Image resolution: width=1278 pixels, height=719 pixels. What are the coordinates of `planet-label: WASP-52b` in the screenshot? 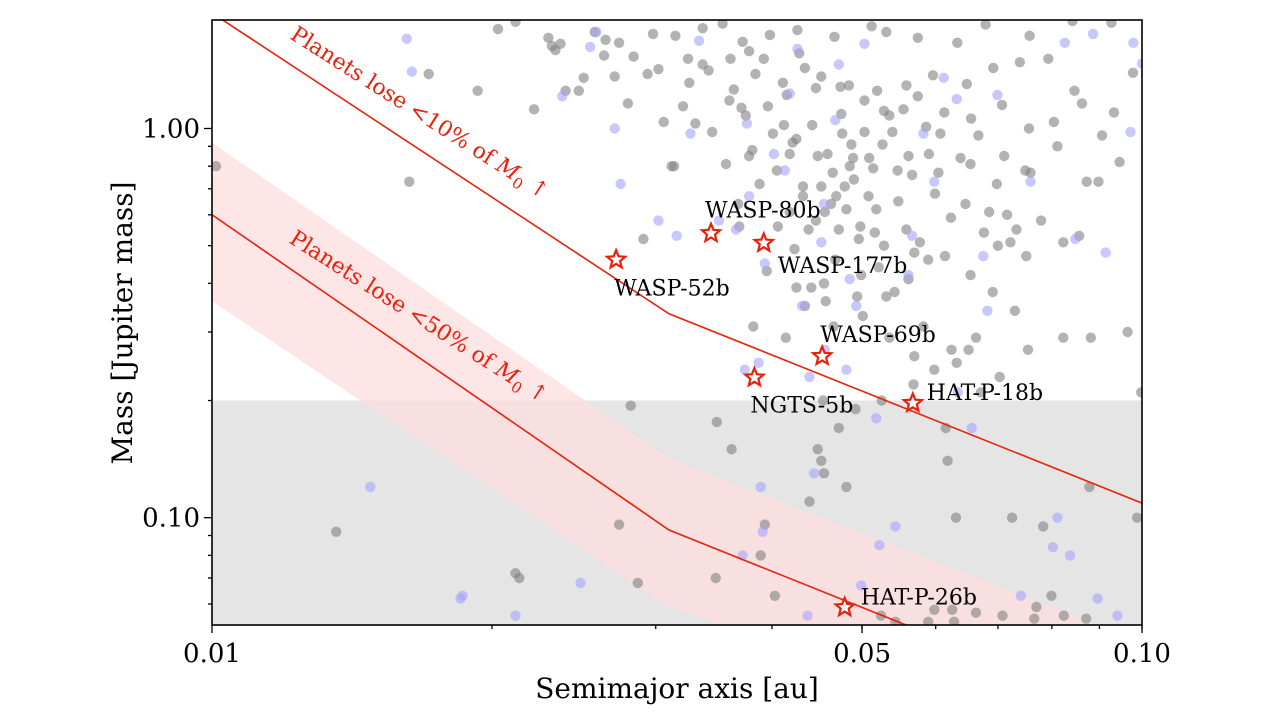 It's located at (672, 289).